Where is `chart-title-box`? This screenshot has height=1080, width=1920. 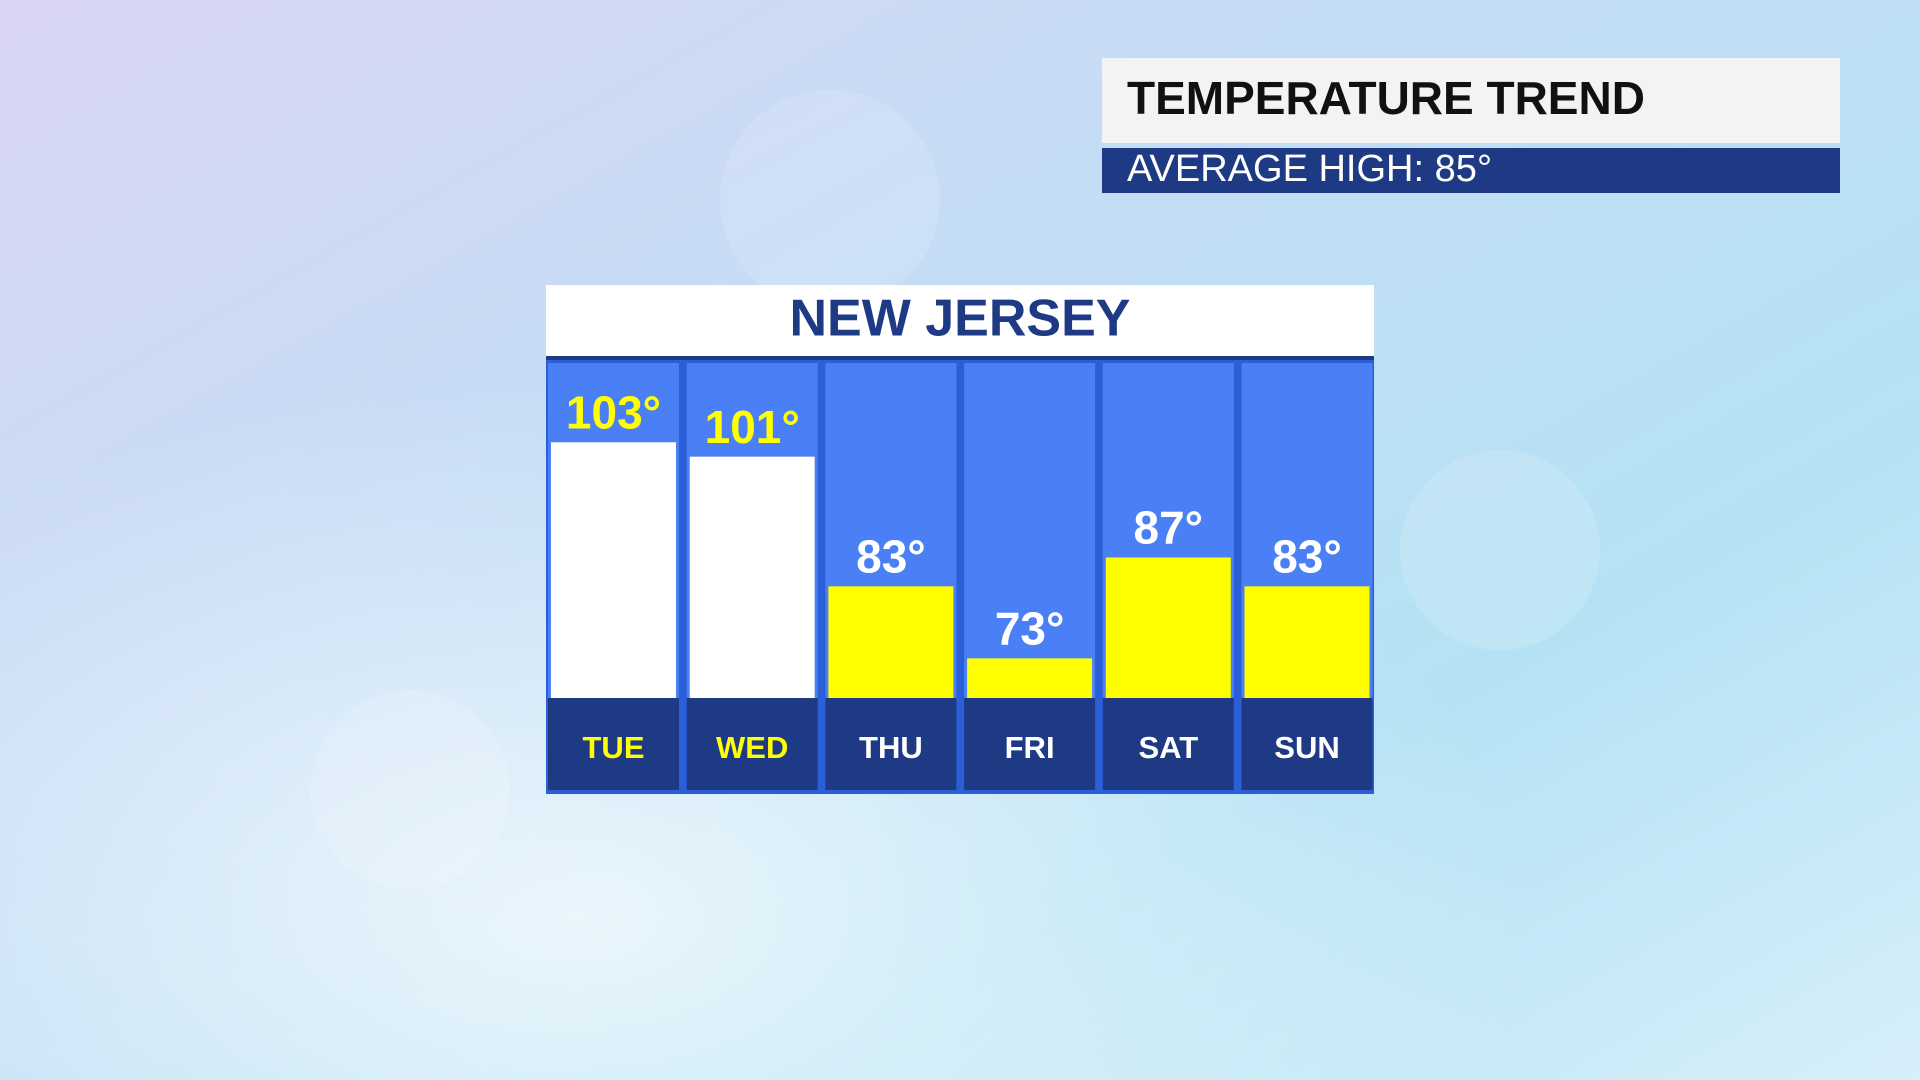 chart-title-box is located at coordinates (960, 321).